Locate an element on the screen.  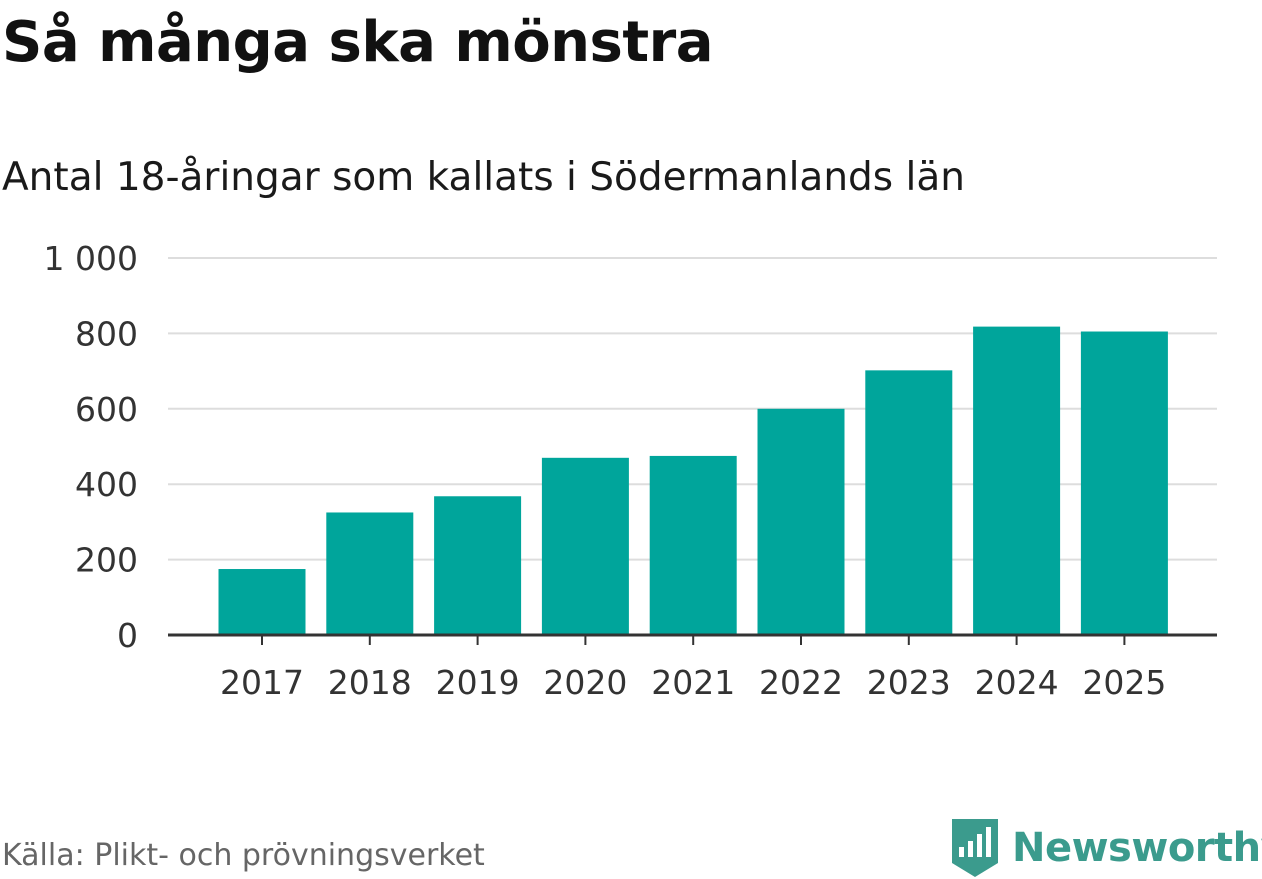
newsworthy-logo: Newsworthy is located at coordinates (1106, 848).